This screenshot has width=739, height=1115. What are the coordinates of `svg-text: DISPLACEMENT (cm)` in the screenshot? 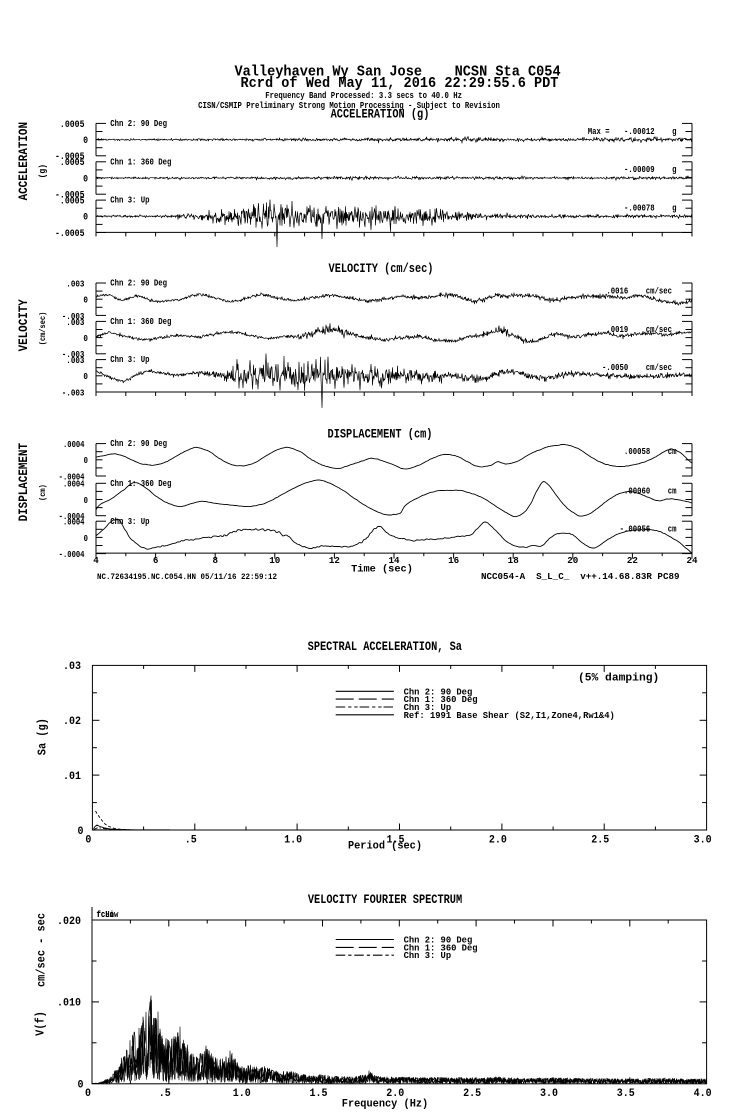 It's located at (380, 434).